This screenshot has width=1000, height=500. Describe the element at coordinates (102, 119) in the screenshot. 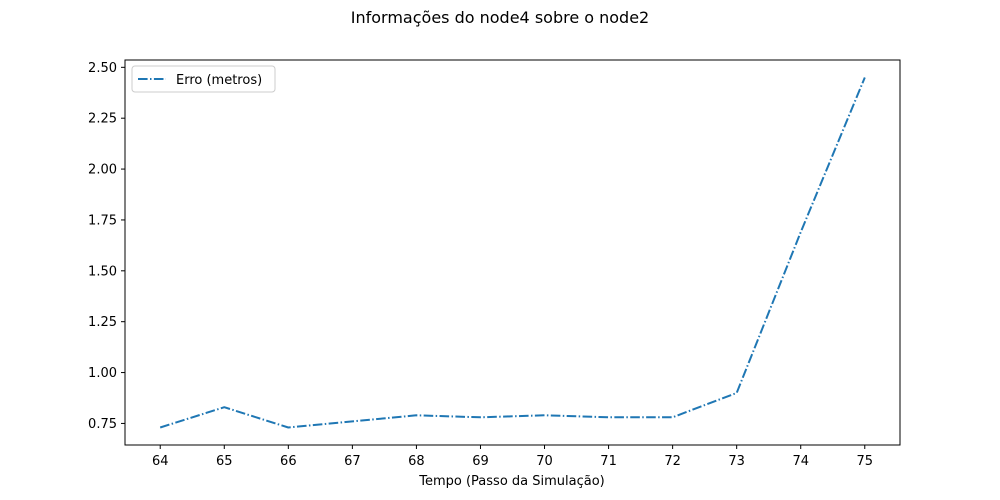

I see `y-tick-label: 2.25` at that location.